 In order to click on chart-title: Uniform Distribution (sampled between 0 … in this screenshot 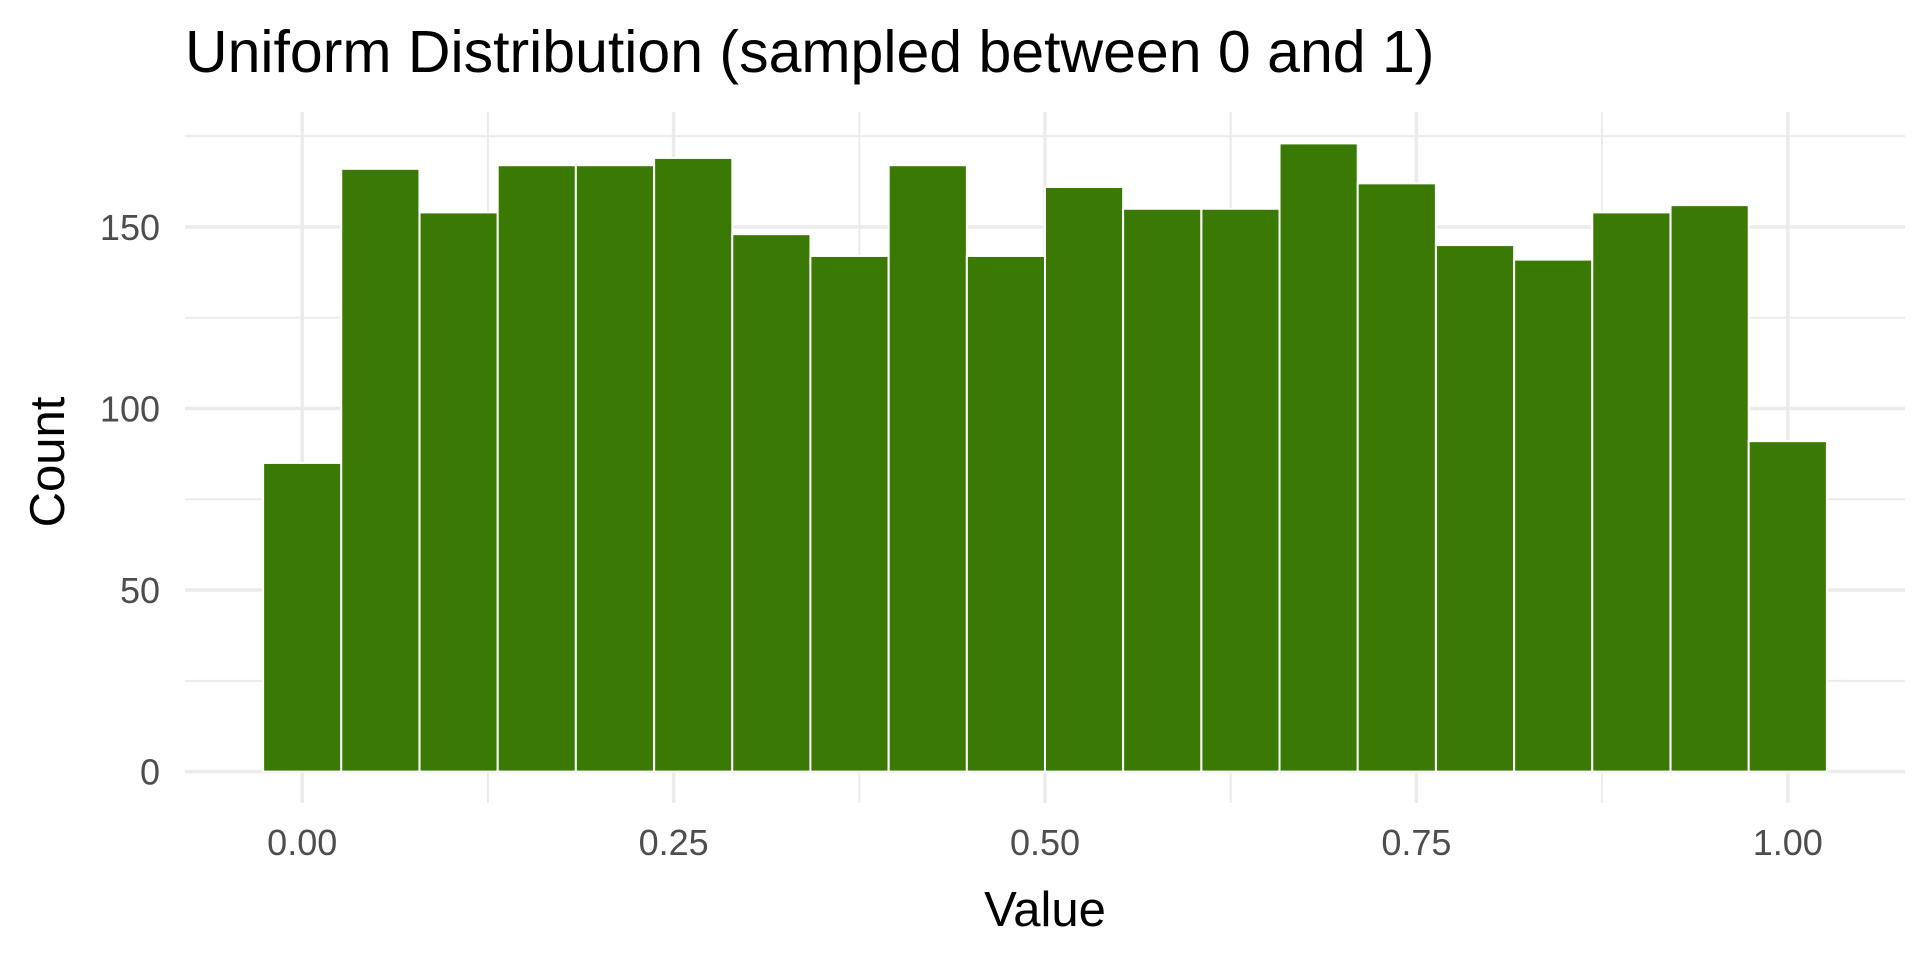, I will do `click(809, 52)`.